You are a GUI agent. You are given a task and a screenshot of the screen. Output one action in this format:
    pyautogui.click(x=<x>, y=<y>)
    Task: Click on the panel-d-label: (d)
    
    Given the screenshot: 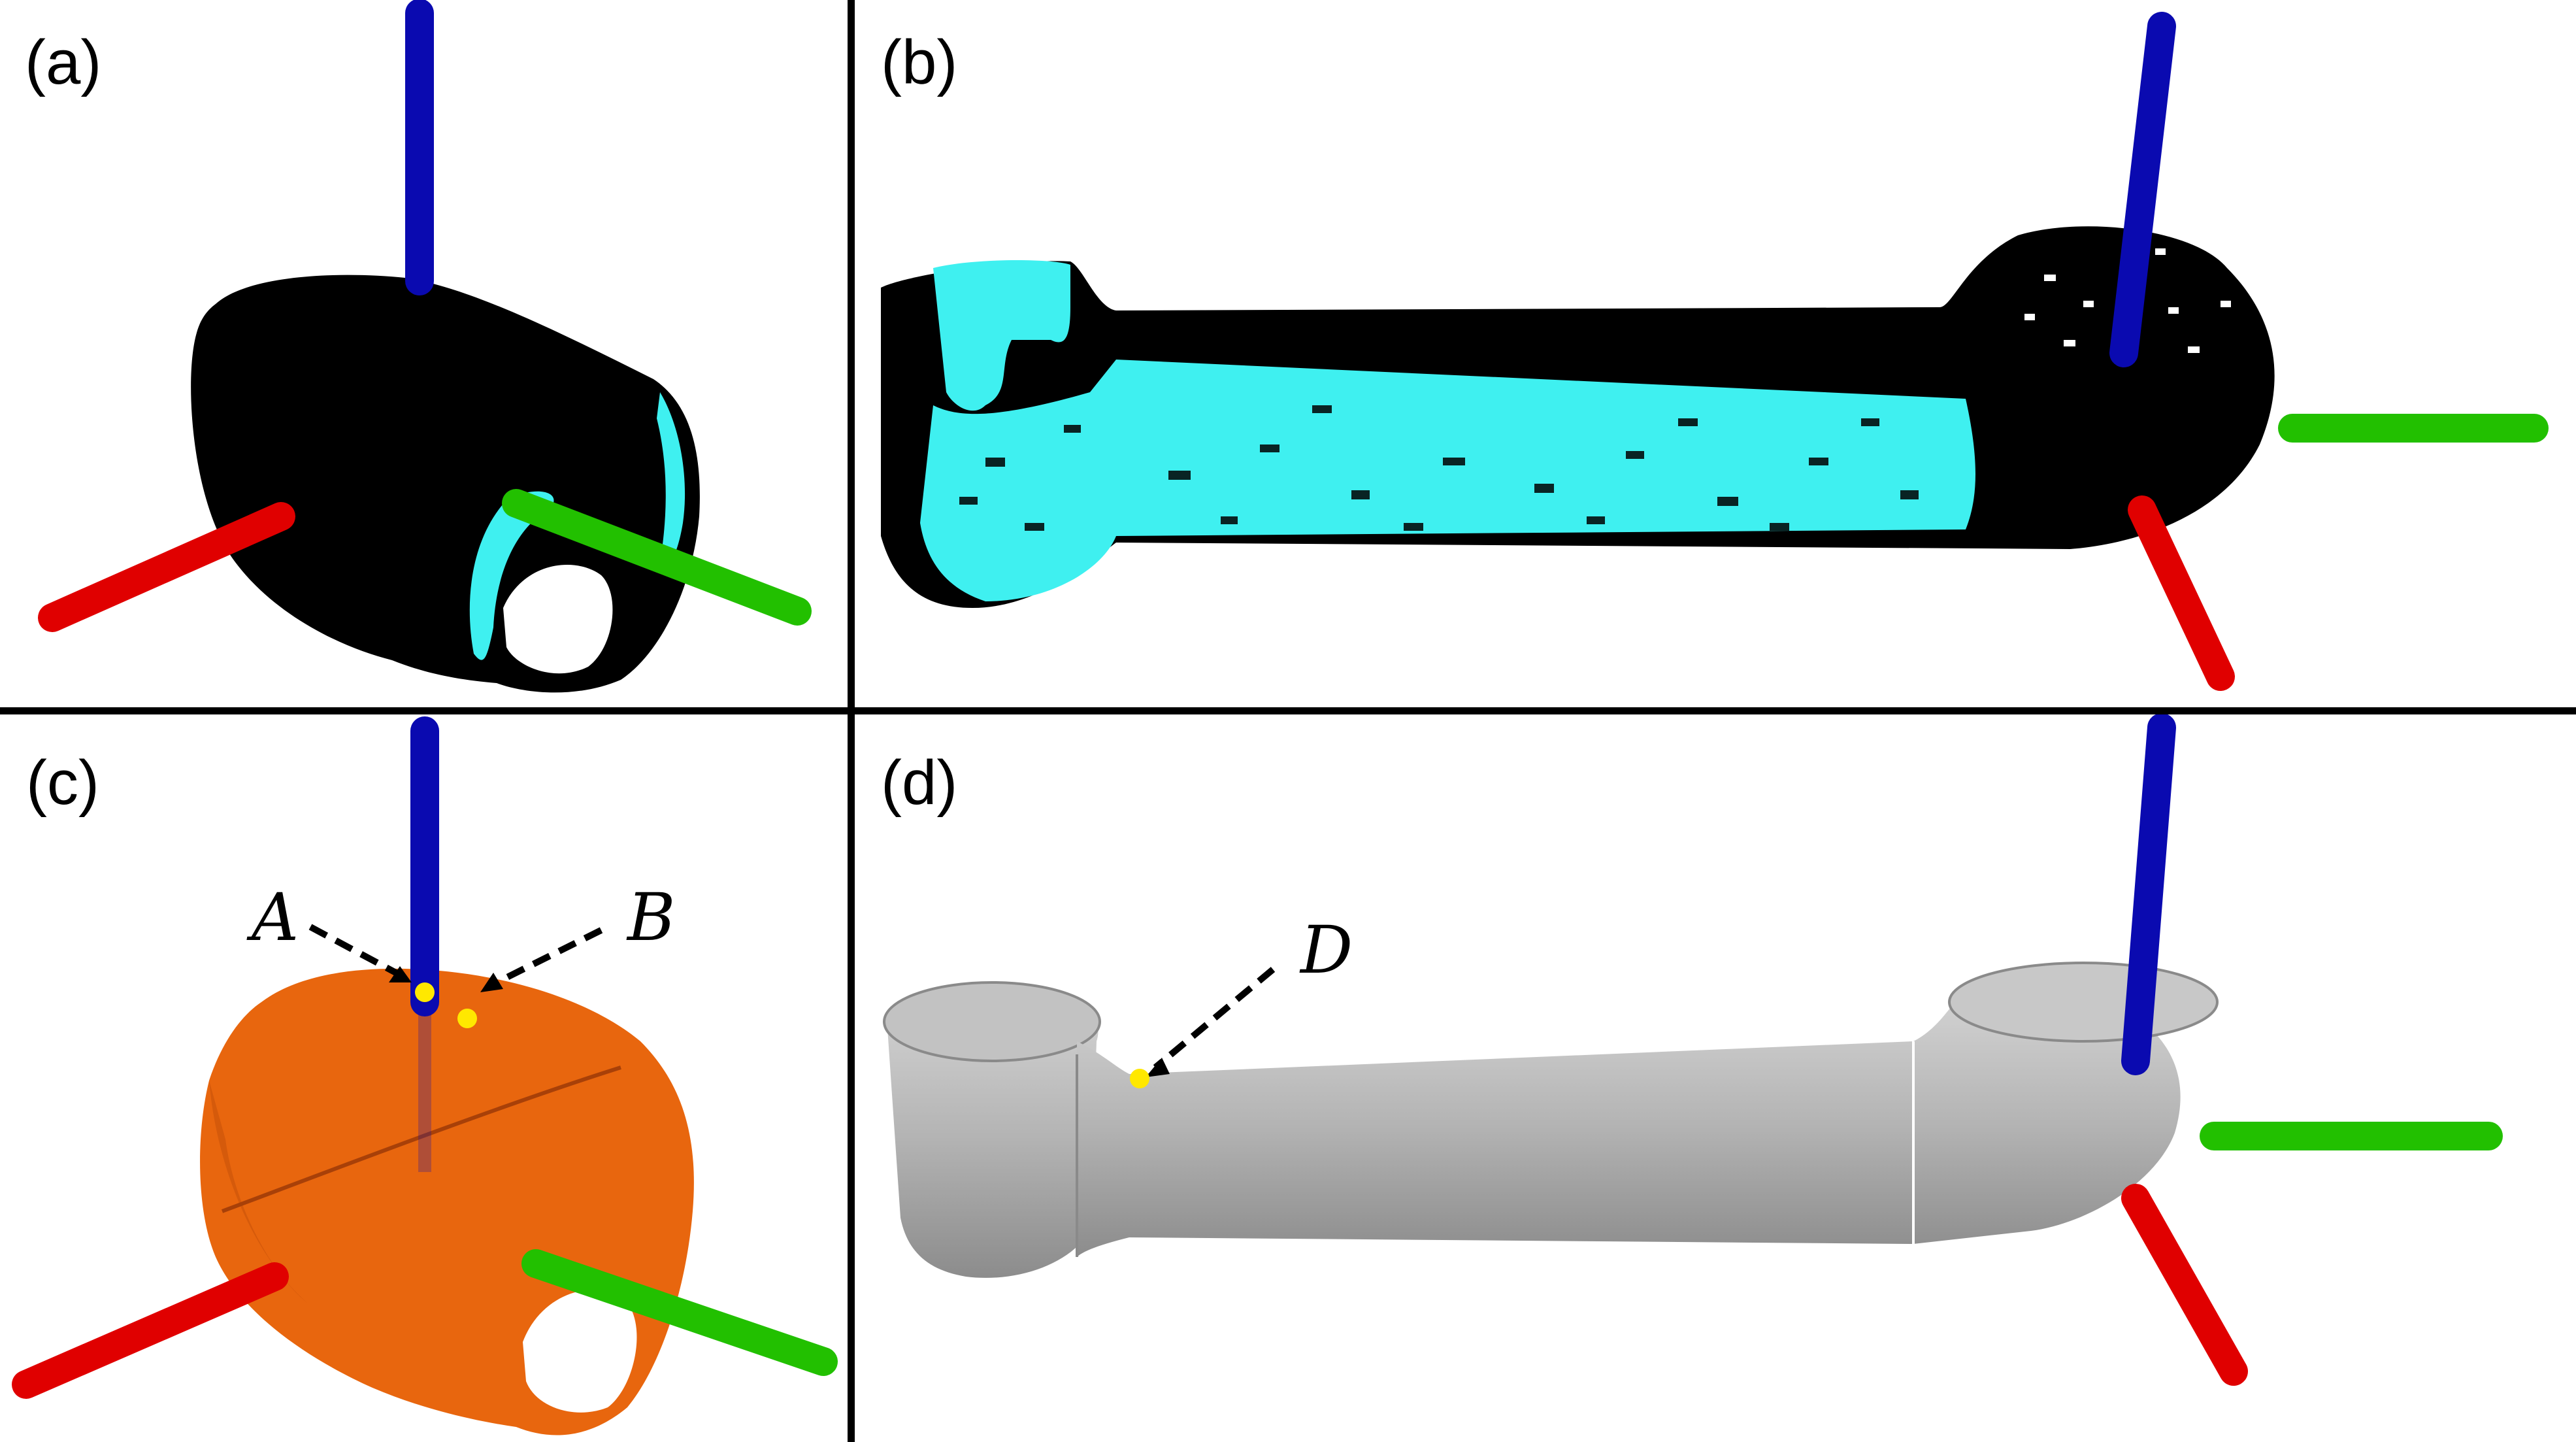 What is the action you would take?
    pyautogui.click(x=919, y=783)
    